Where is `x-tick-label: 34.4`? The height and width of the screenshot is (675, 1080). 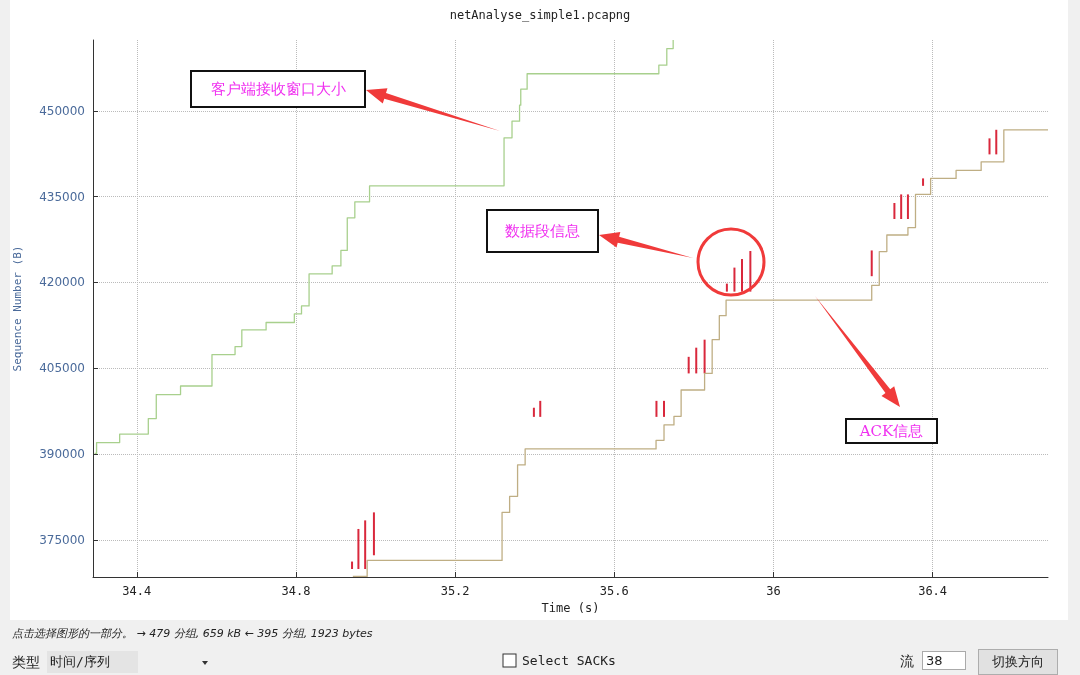
x-tick-label: 34.4 is located at coordinates (137, 591).